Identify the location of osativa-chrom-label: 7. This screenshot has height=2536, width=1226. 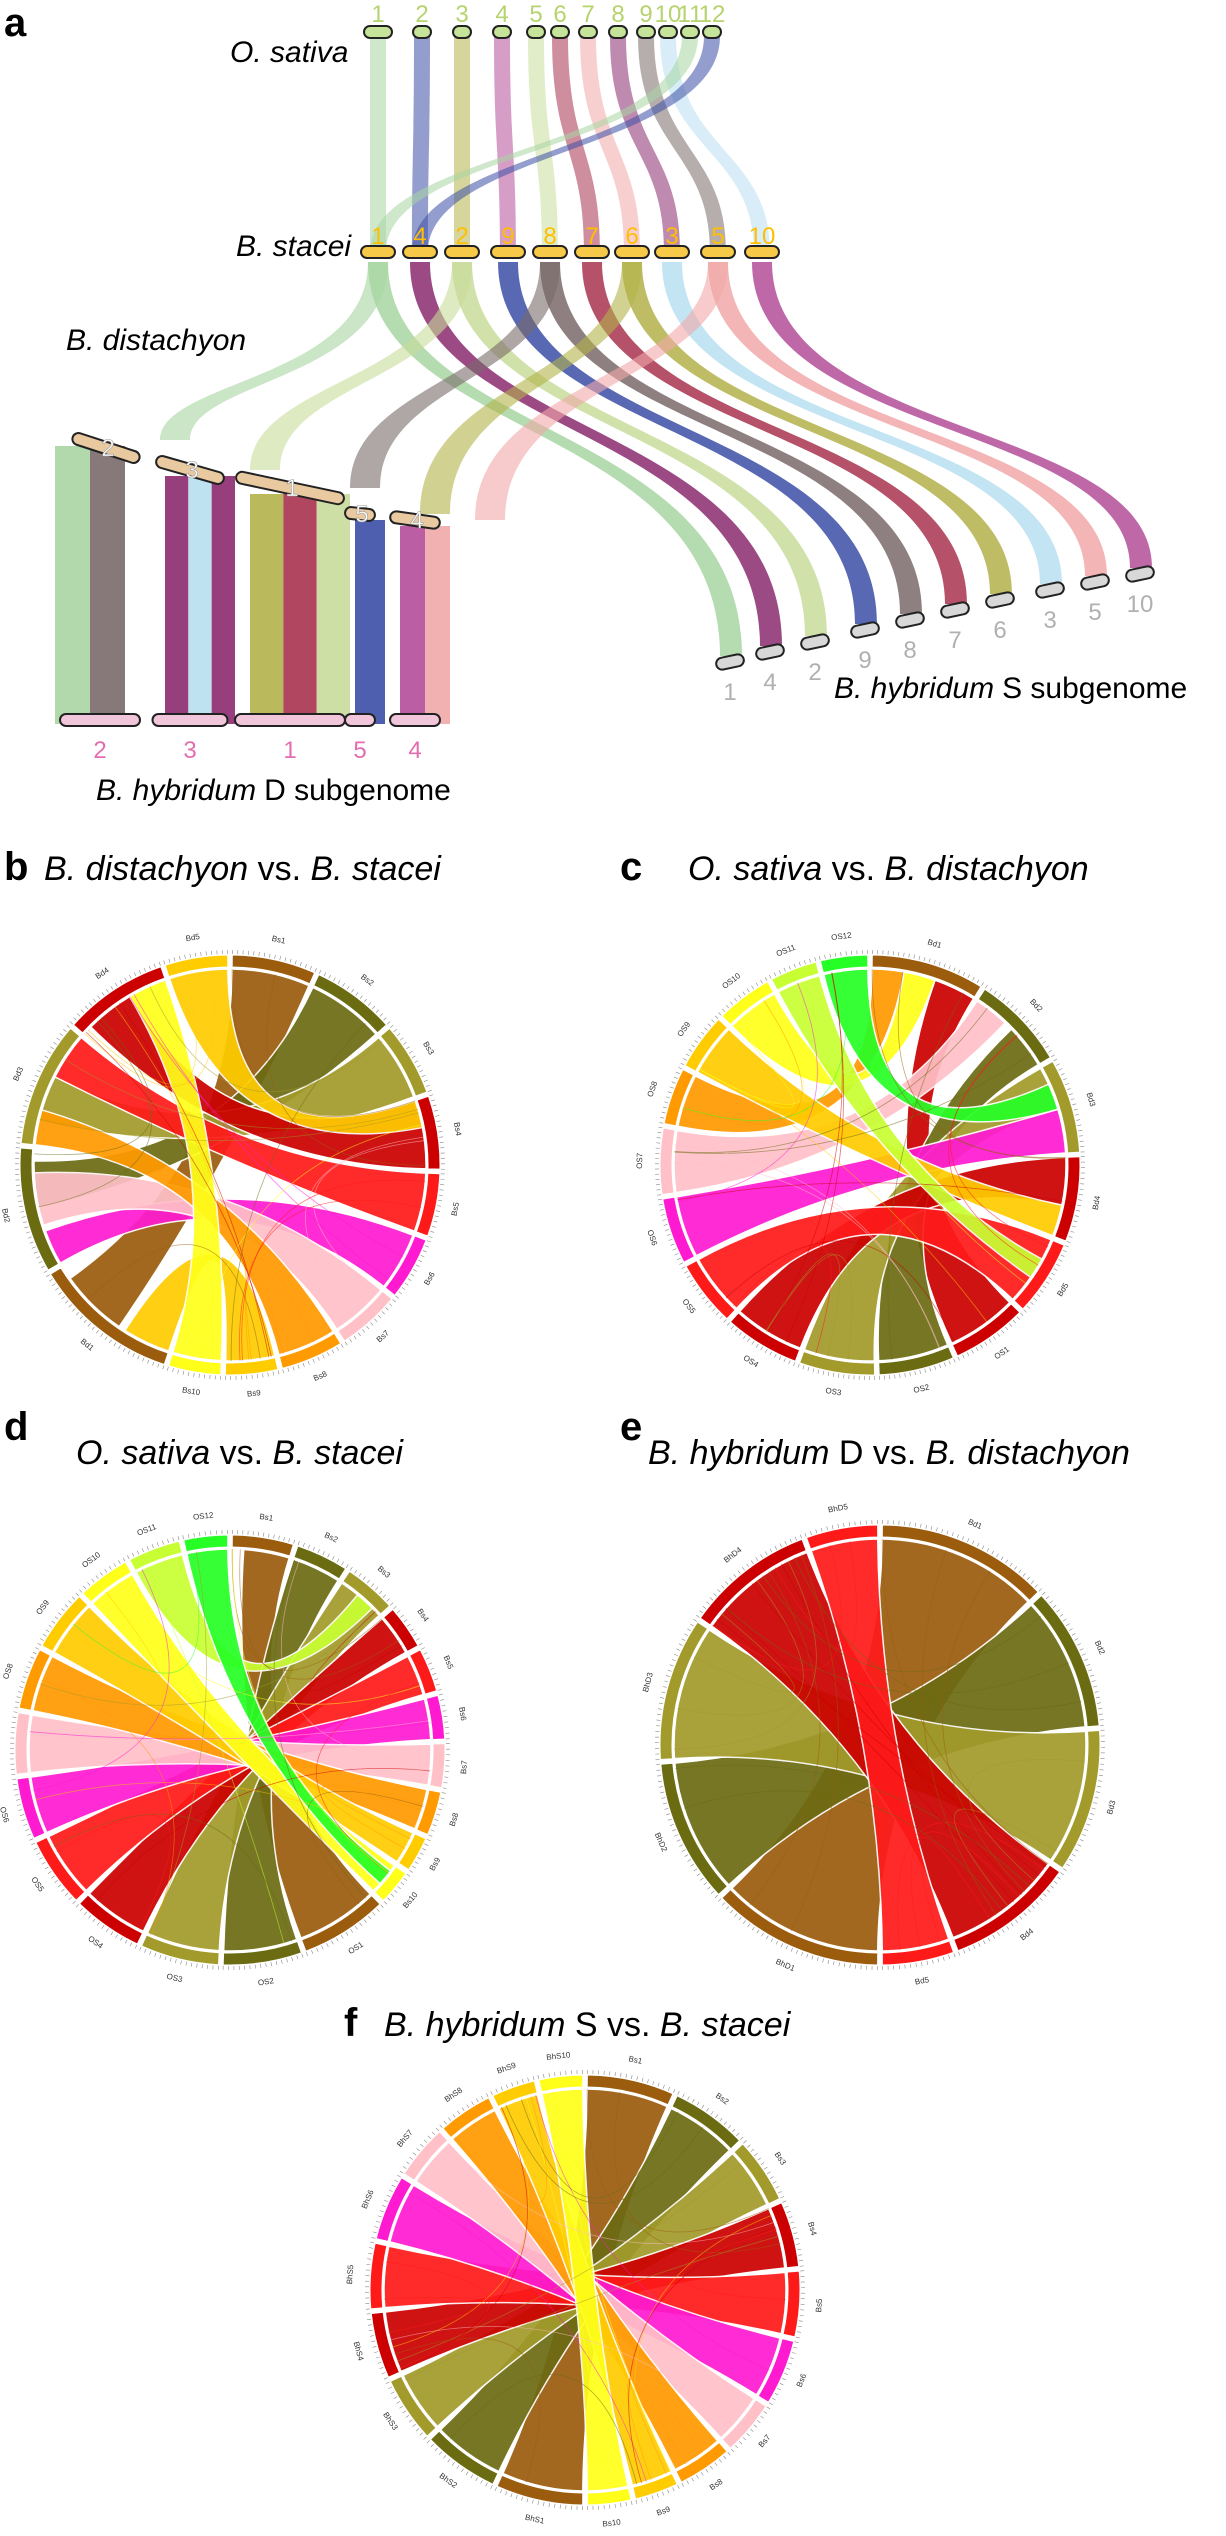
(587, 14).